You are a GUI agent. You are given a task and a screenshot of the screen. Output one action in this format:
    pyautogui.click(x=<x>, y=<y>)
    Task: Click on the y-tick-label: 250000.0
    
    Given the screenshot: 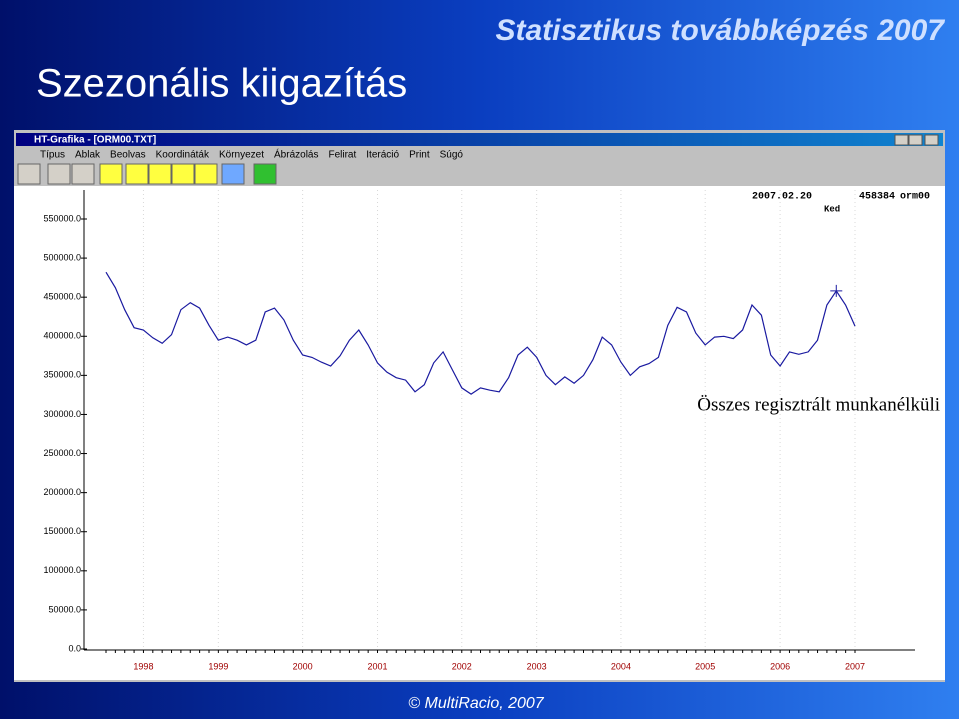 What is the action you would take?
    pyautogui.click(x=62, y=453)
    